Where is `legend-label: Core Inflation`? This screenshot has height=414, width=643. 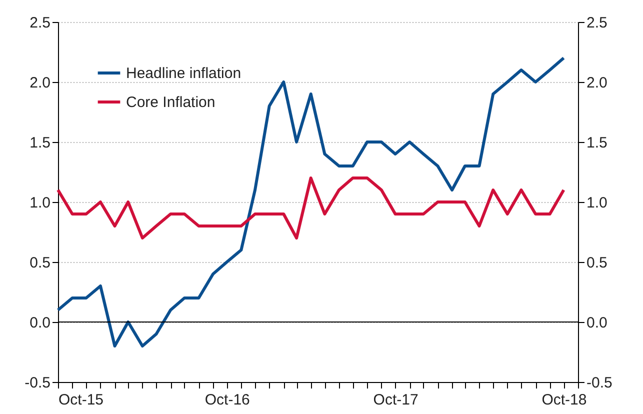
legend-label: Core Inflation is located at coordinates (171, 102).